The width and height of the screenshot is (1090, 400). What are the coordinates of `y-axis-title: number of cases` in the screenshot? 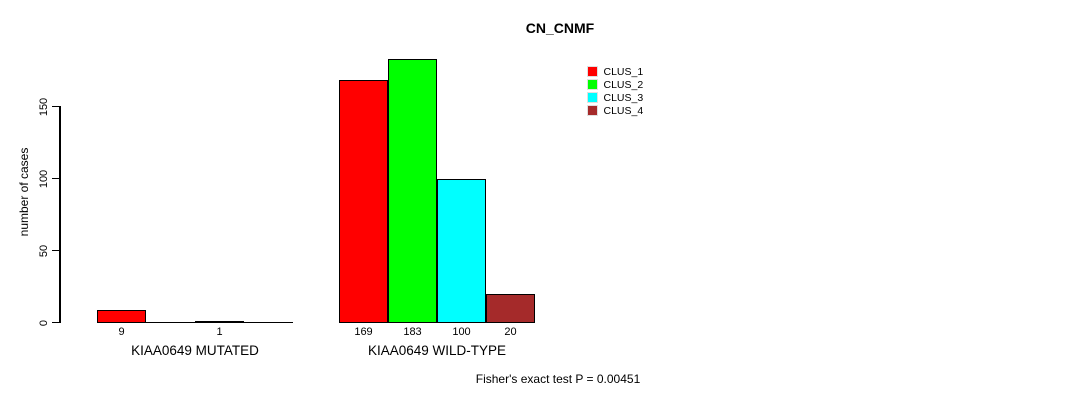 It's located at (24, 192).